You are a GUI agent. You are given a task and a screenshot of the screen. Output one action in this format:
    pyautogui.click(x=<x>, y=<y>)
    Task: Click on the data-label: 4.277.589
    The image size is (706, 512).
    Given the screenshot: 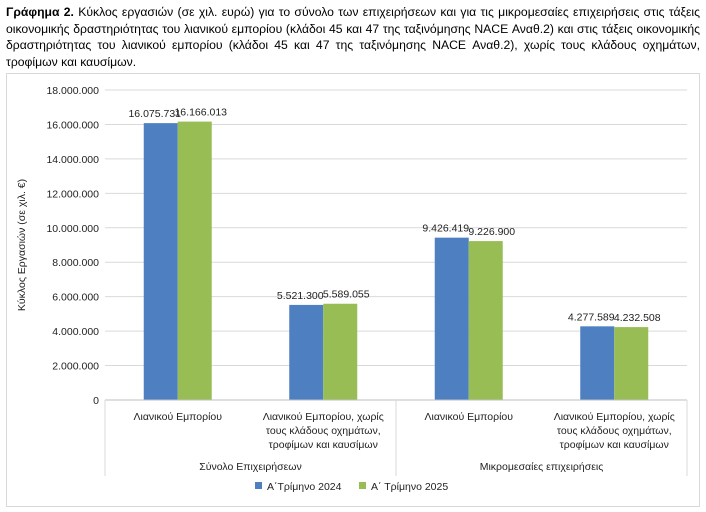 What is the action you would take?
    pyautogui.click(x=591, y=317)
    